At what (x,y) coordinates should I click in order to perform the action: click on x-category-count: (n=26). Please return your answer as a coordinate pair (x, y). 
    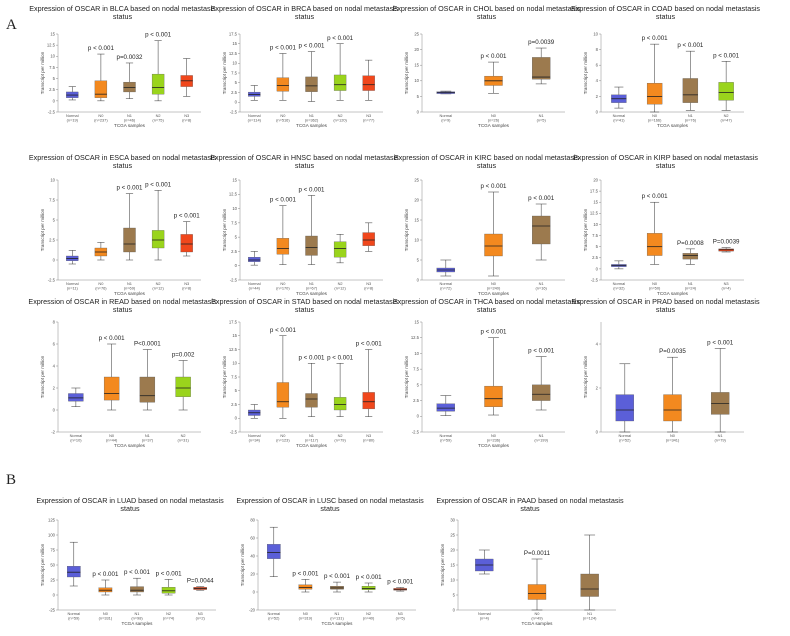
    Looking at the image, I should click on (494, 120).